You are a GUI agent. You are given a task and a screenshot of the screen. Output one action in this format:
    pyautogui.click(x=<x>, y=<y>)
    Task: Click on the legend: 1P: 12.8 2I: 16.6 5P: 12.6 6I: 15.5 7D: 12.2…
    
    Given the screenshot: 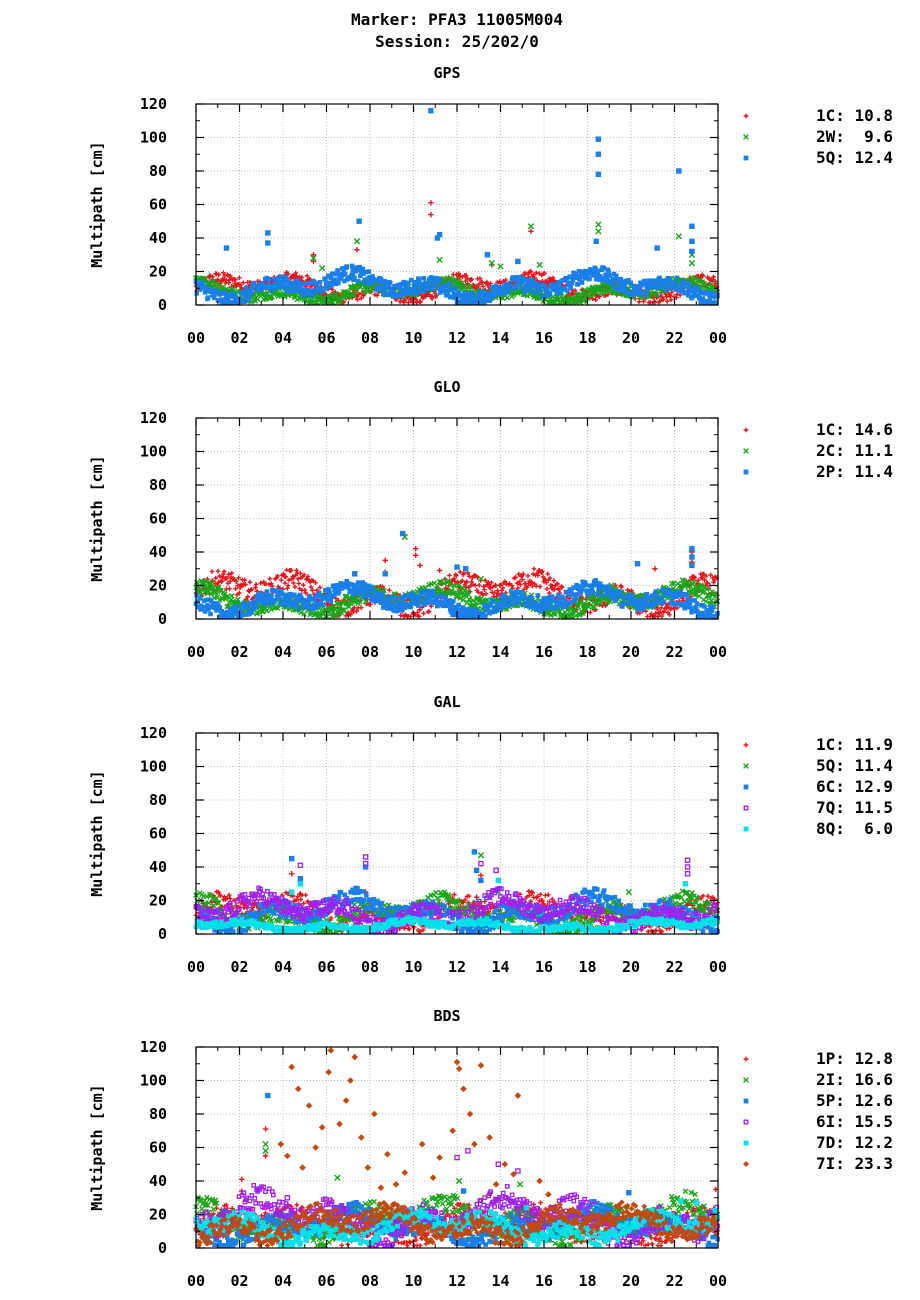 What is the action you would take?
    pyautogui.click(x=818, y=1111)
    